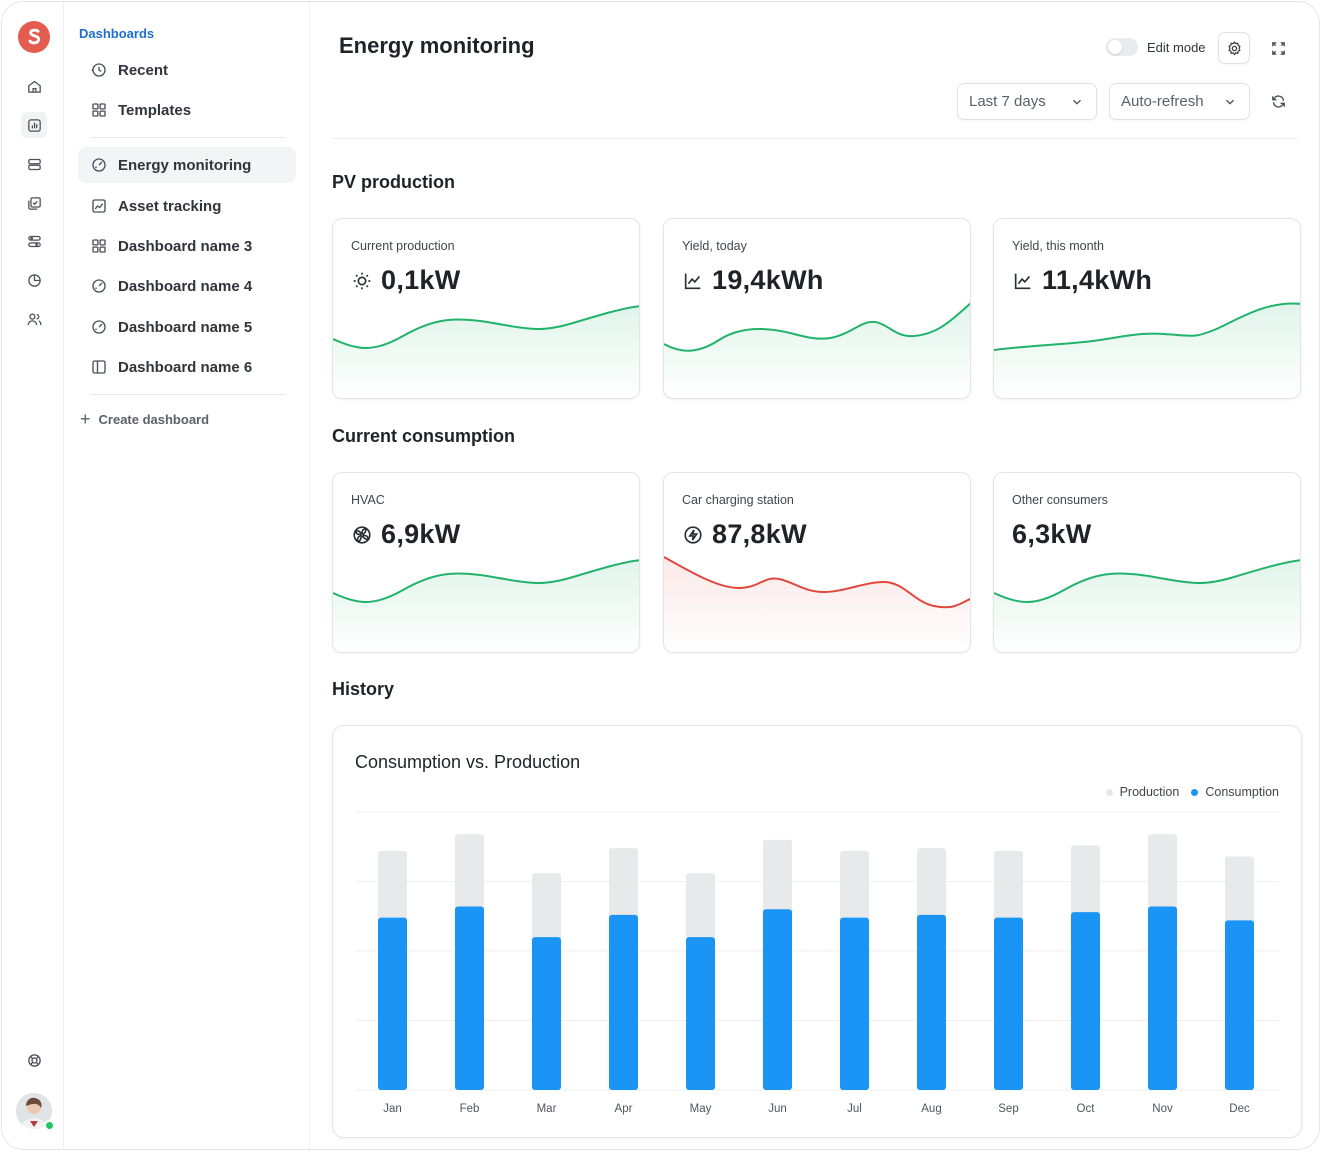 The height and width of the screenshot is (1152, 1322). I want to click on legend-swatch-production, so click(1109, 792).